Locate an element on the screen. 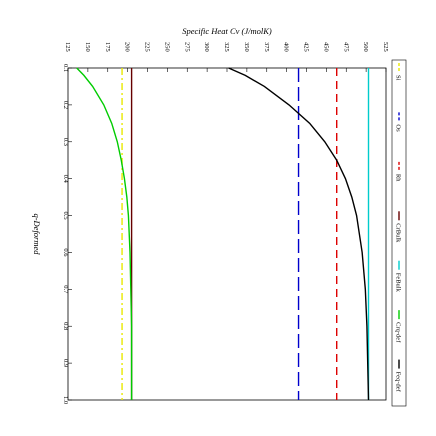 This screenshot has height=436, width=436. x-tick-label: 0.2 is located at coordinates (65, 105).